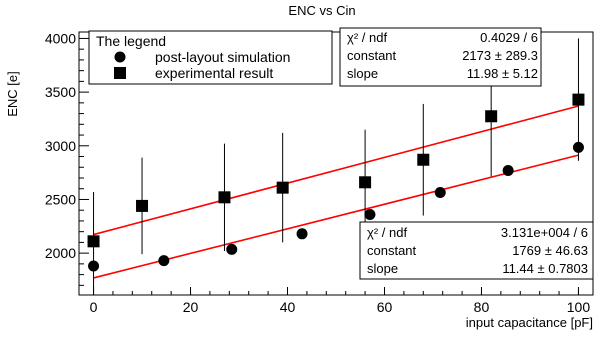 This screenshot has width=599, height=337. Describe the element at coordinates (529, 322) in the screenshot. I see `x-axis-label: input capacitance [pF]` at that location.